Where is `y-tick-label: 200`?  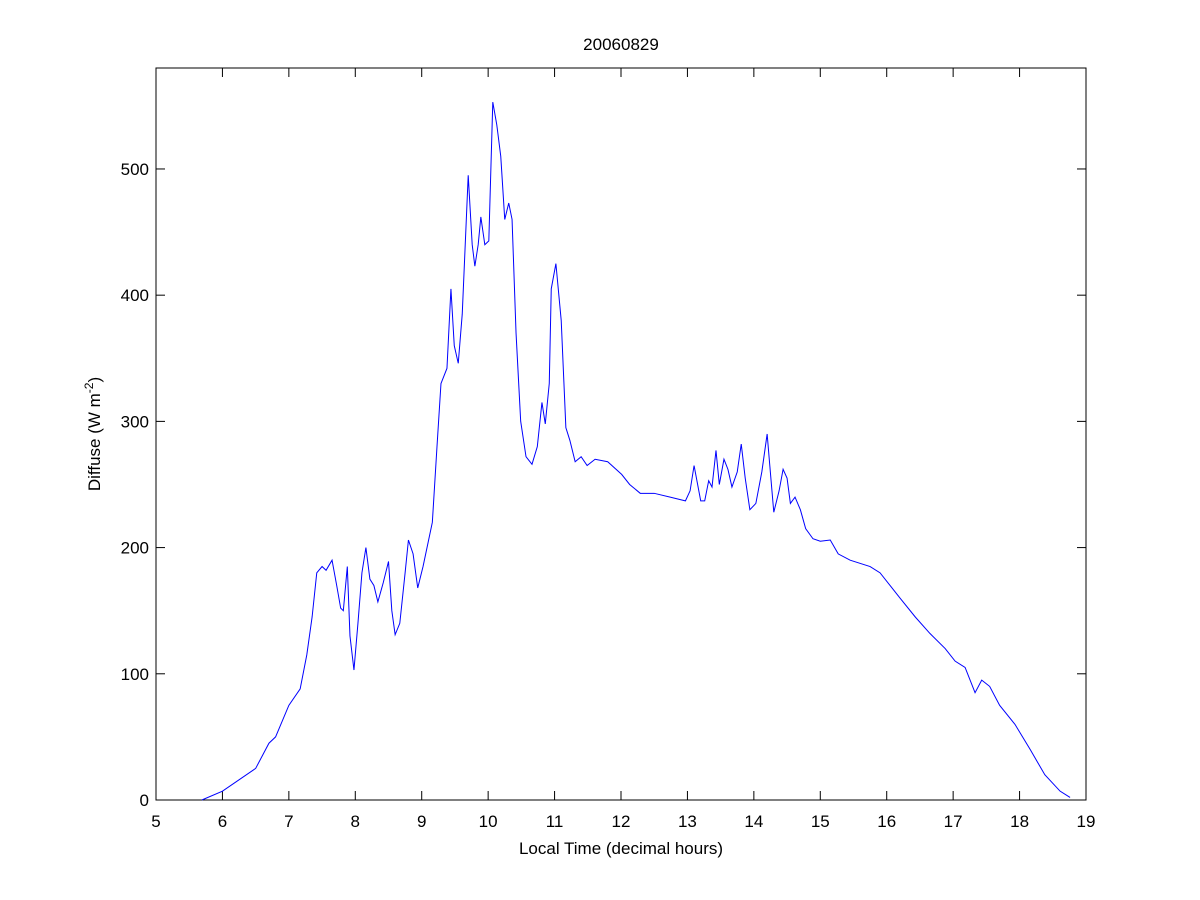
y-tick-label: 200 is located at coordinates (135, 548).